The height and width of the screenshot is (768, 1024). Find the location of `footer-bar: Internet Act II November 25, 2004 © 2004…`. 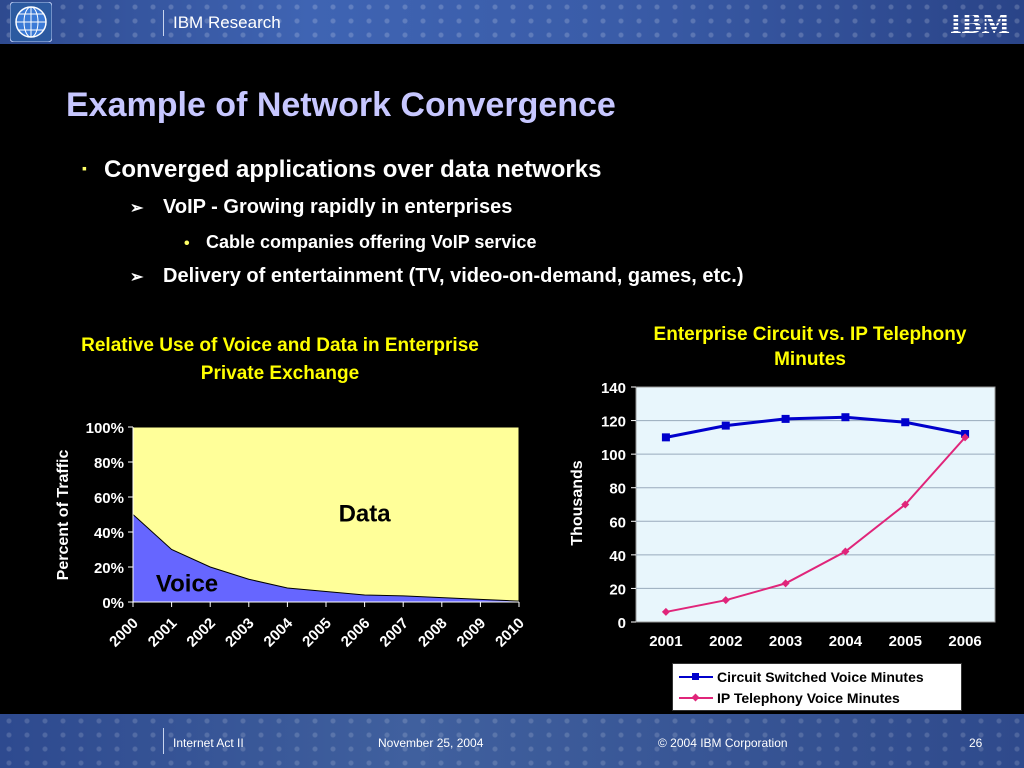

footer-bar: Internet Act II November 25, 2004 © 2004… is located at coordinates (512, 741).